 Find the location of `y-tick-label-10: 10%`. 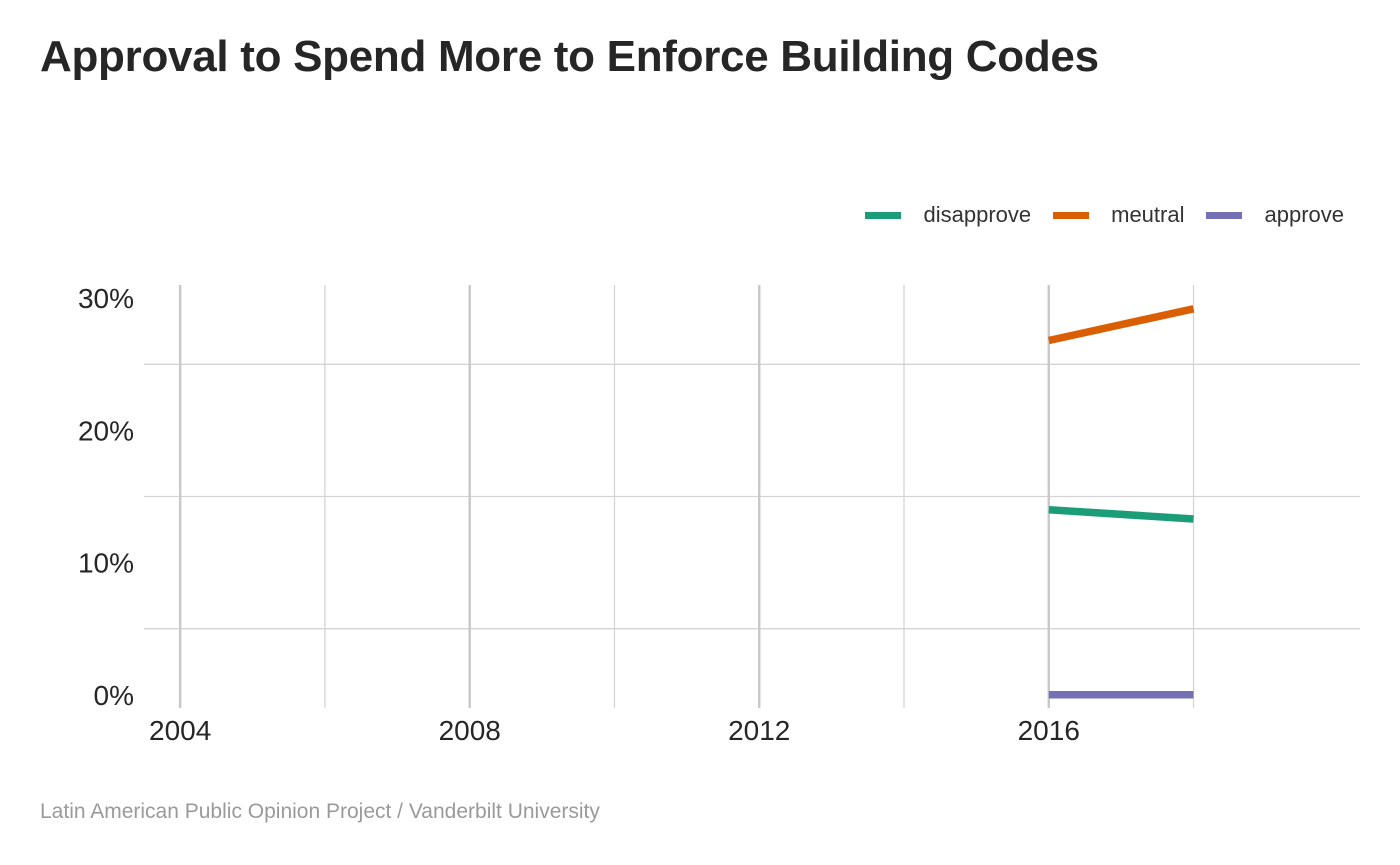

y-tick-label-10: 10% is located at coordinates (106, 563).